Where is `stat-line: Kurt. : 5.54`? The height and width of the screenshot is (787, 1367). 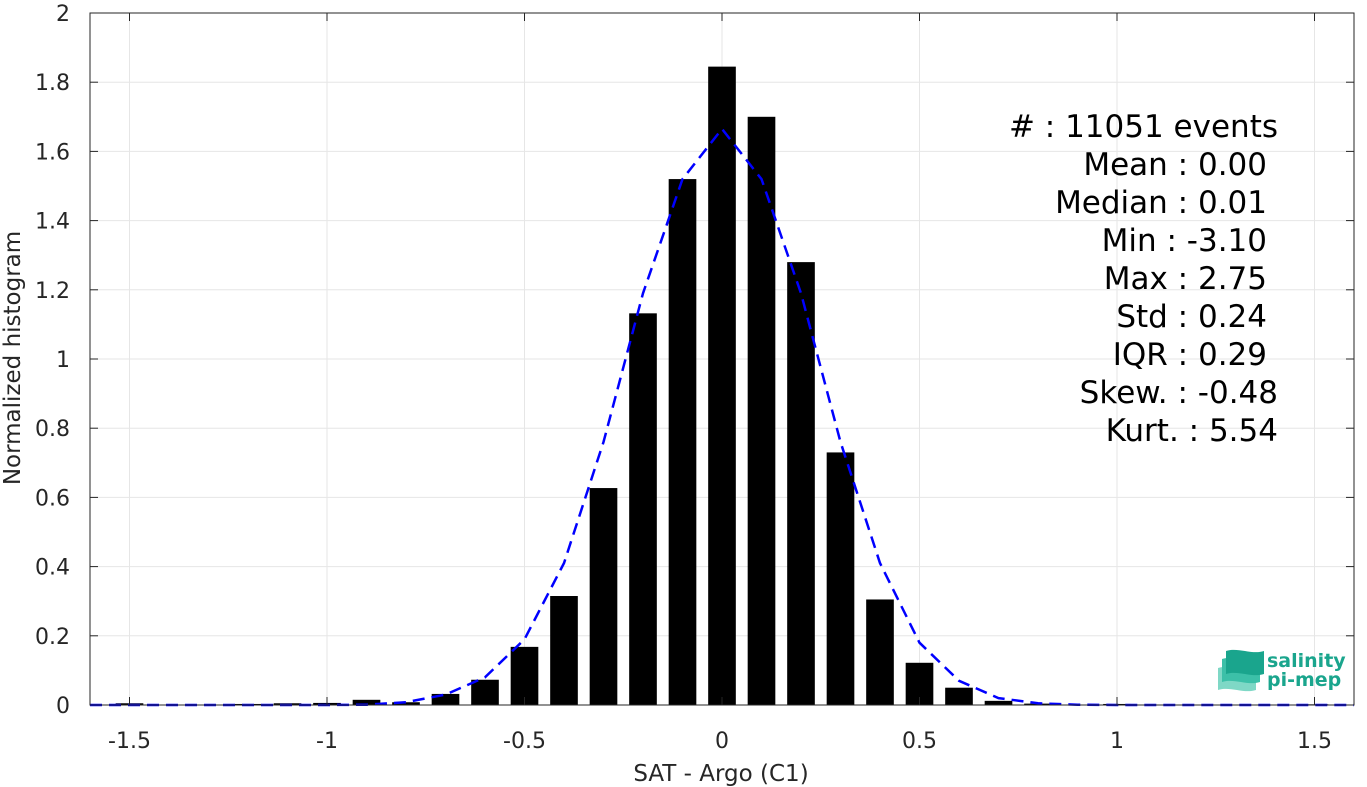 stat-line: Kurt. : 5.54 is located at coordinates (1192, 431).